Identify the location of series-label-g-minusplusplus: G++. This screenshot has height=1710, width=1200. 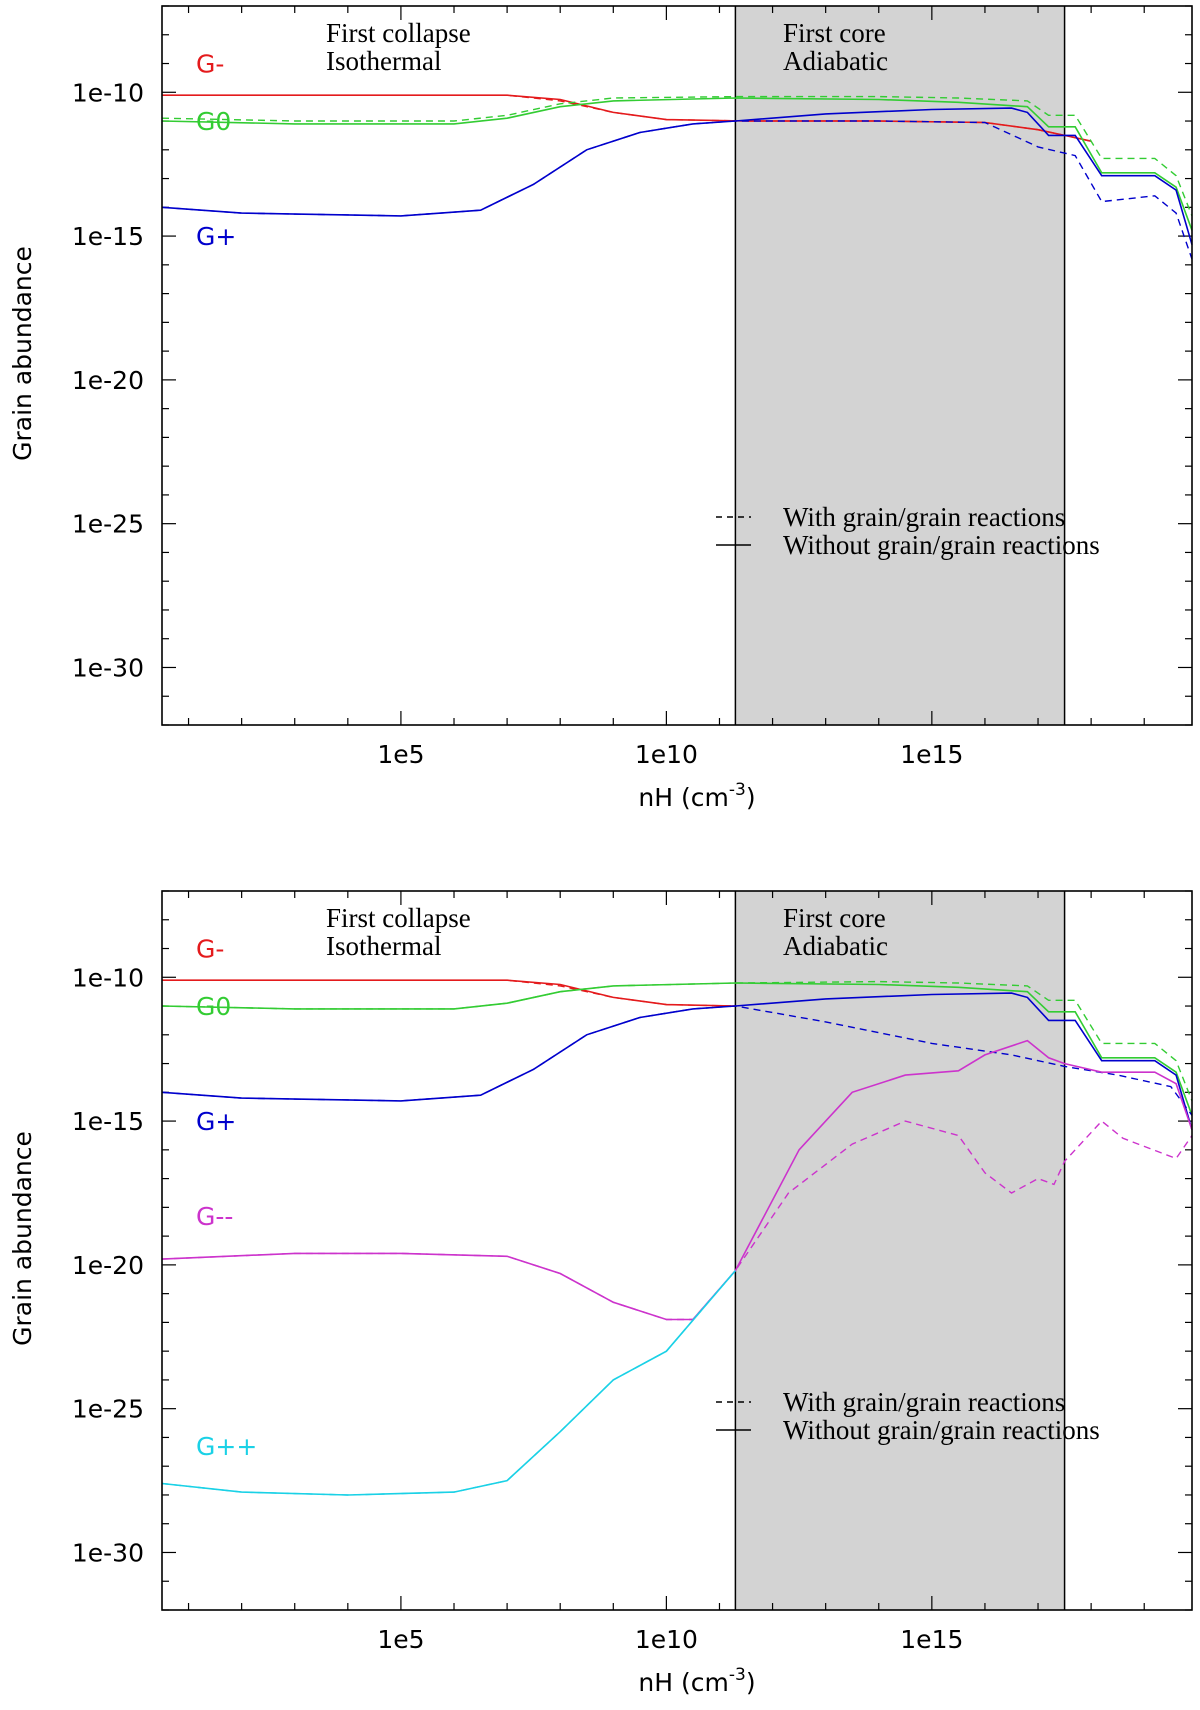
(226, 1446).